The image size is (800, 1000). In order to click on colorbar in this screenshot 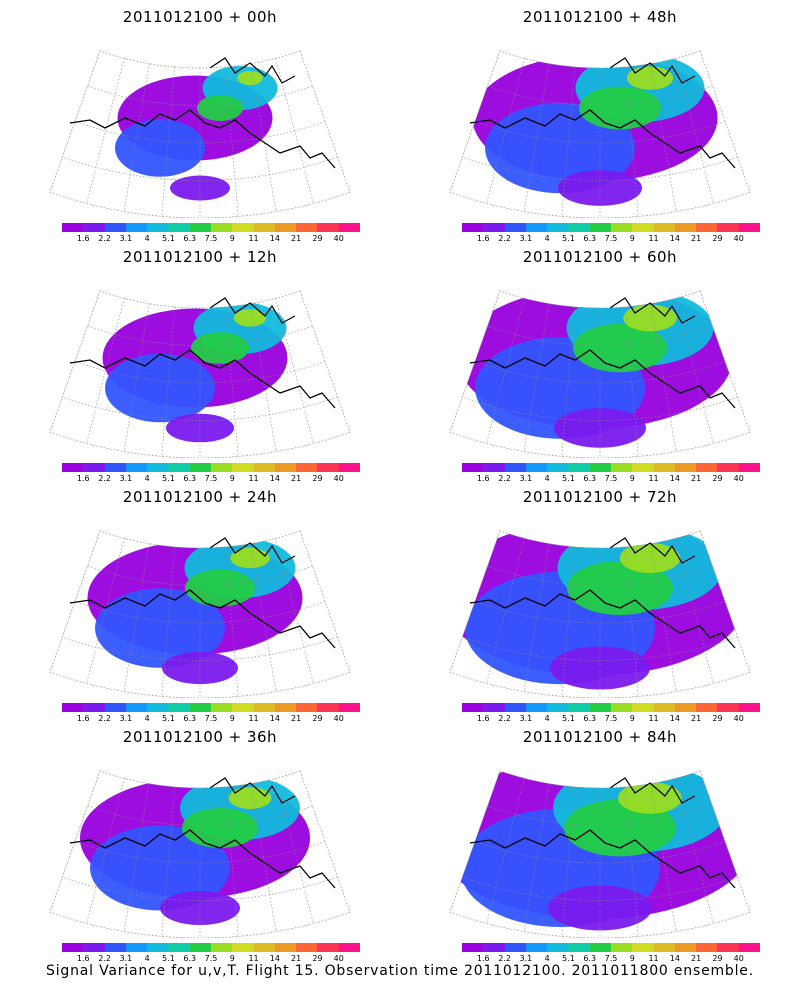, I will do `click(211, 467)`.